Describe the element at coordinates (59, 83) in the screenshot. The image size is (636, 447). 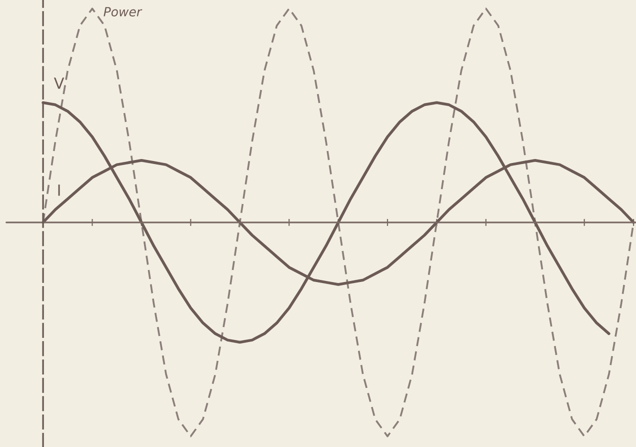
I see `series-label: V` at that location.